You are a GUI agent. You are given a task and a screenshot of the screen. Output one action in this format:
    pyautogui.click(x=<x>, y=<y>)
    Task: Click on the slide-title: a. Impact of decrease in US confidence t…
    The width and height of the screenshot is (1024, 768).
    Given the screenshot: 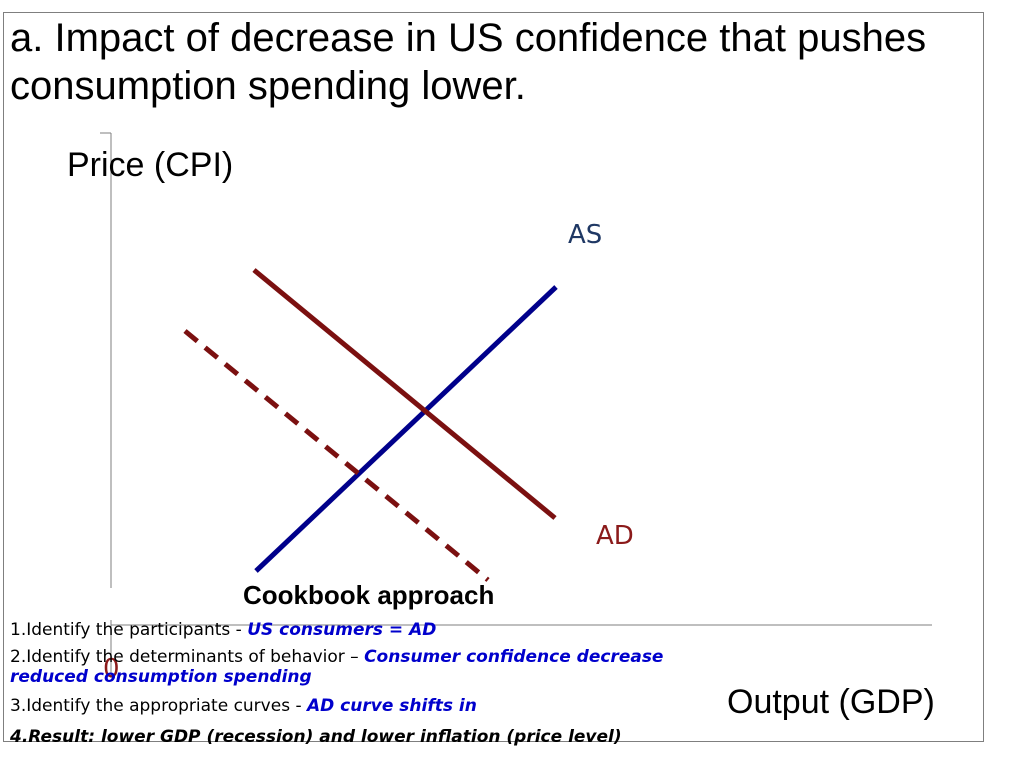 What is the action you would take?
    pyautogui.click(x=468, y=62)
    